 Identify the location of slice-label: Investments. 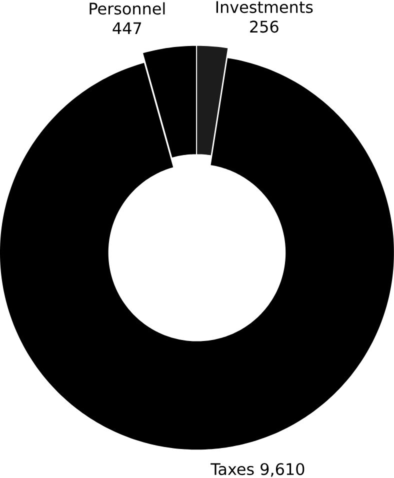
(264, 7).